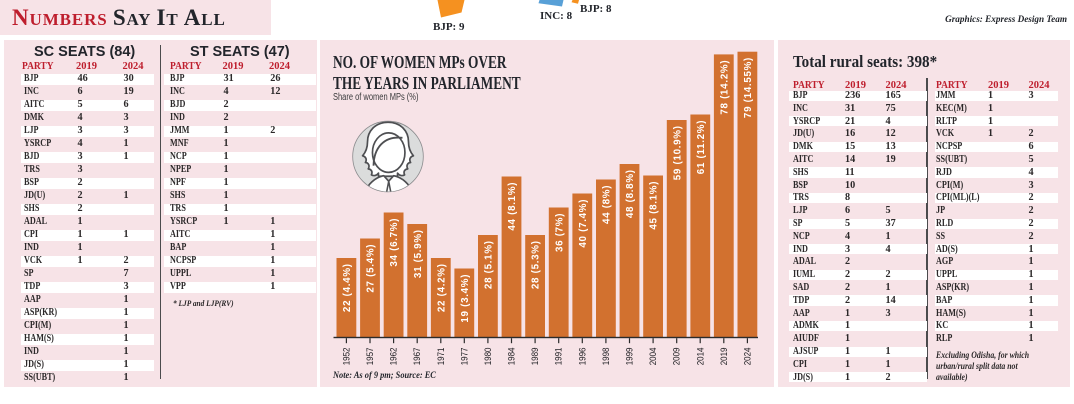 The width and height of the screenshot is (1074, 404). What do you see at coordinates (653, 357) in the screenshot?
I see `svg-text: 2004` at bounding box center [653, 357].